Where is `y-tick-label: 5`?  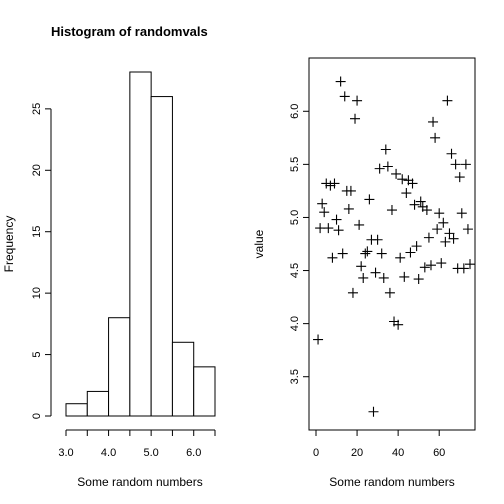 y-tick-label: 5 is located at coordinates (37, 355).